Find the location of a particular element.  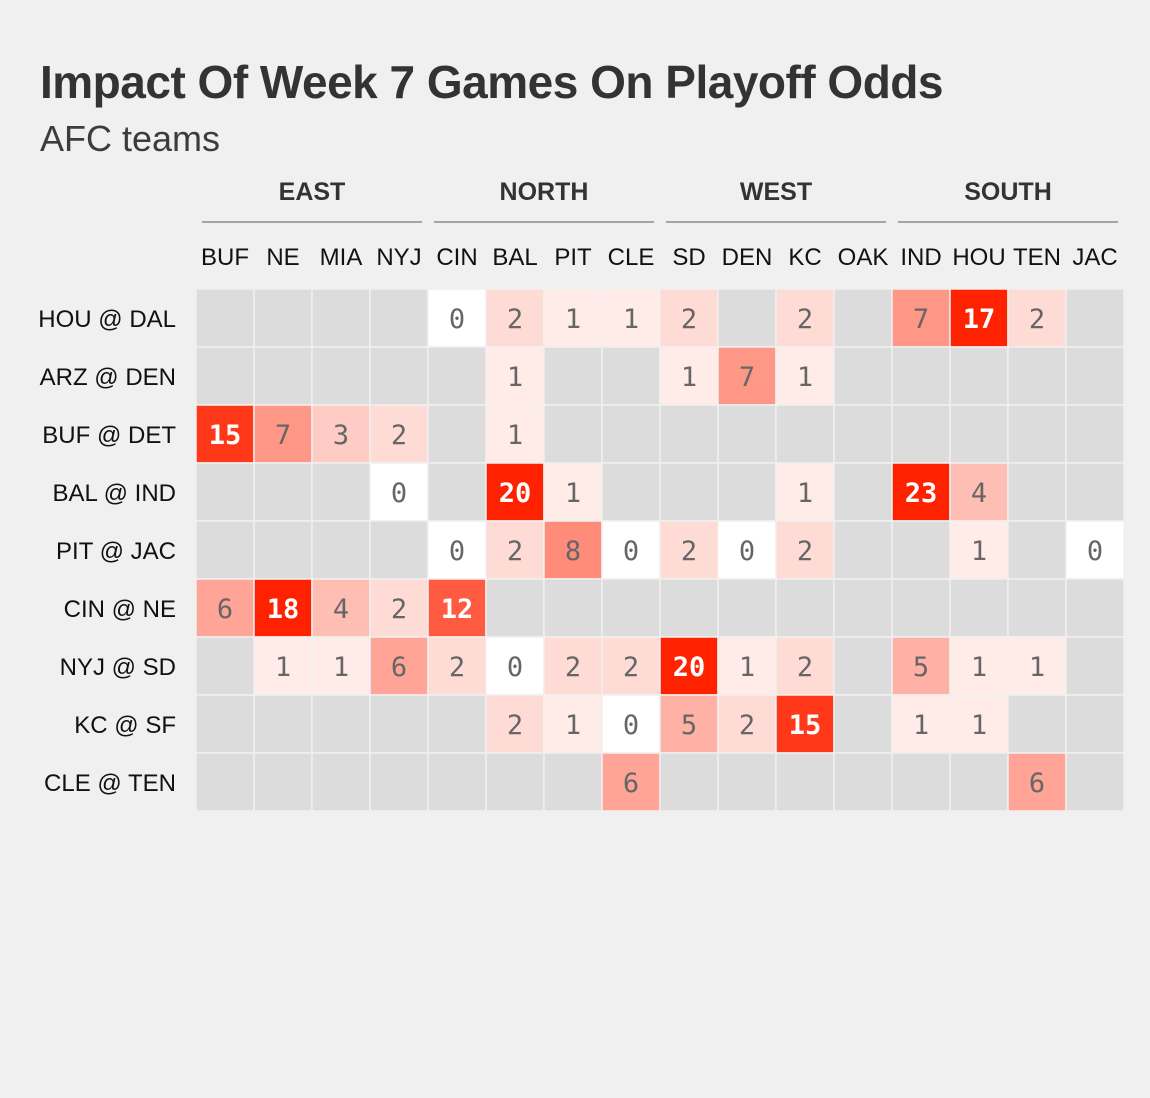

row-label: CLE @ TEN is located at coordinates (110, 783).